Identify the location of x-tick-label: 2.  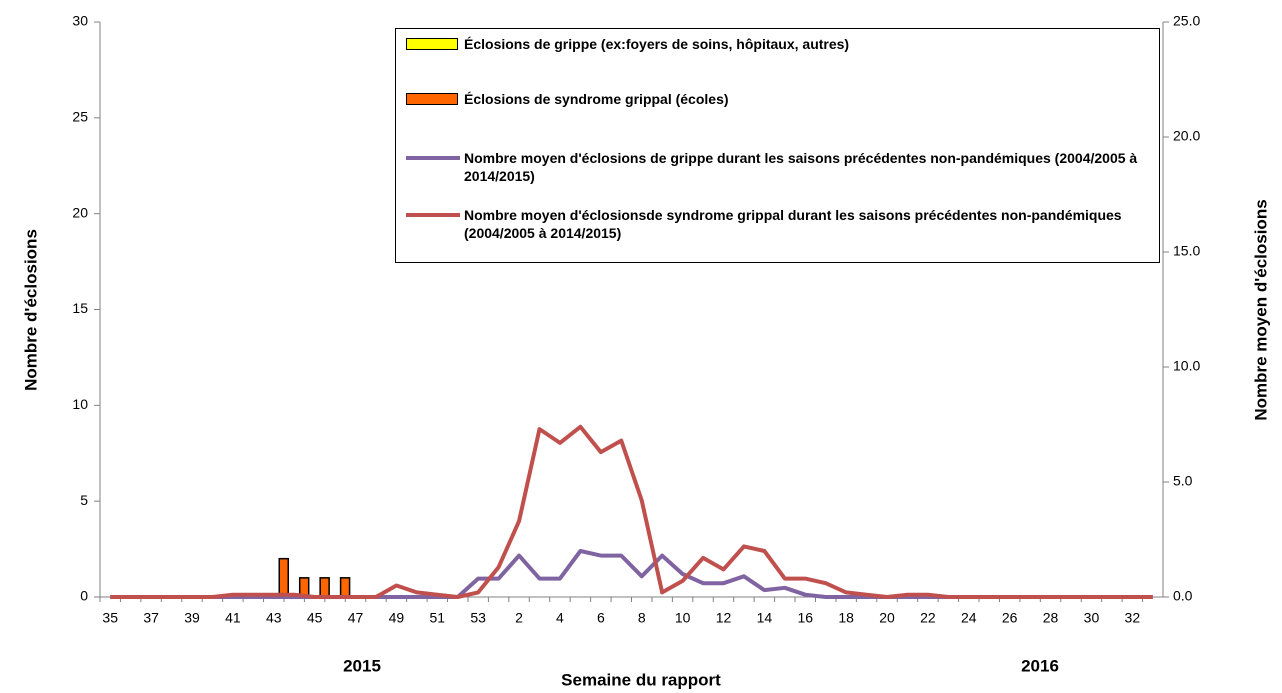
(519, 618).